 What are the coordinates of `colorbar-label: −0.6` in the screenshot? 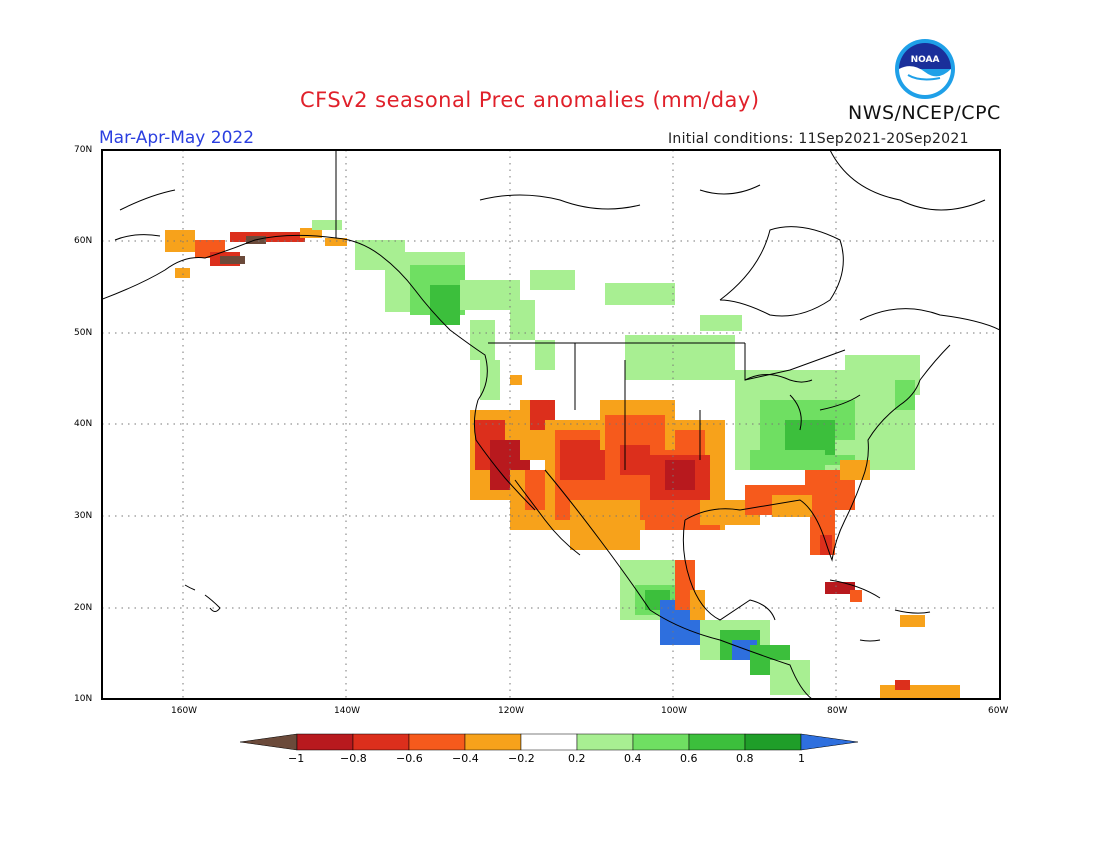 It's located at (409, 758).